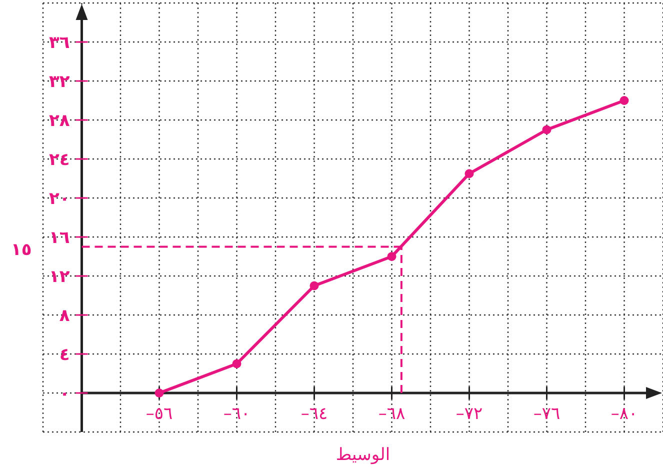 This screenshot has width=663, height=468. I want to click on x-tick-label: ٧٢–, so click(469, 414).